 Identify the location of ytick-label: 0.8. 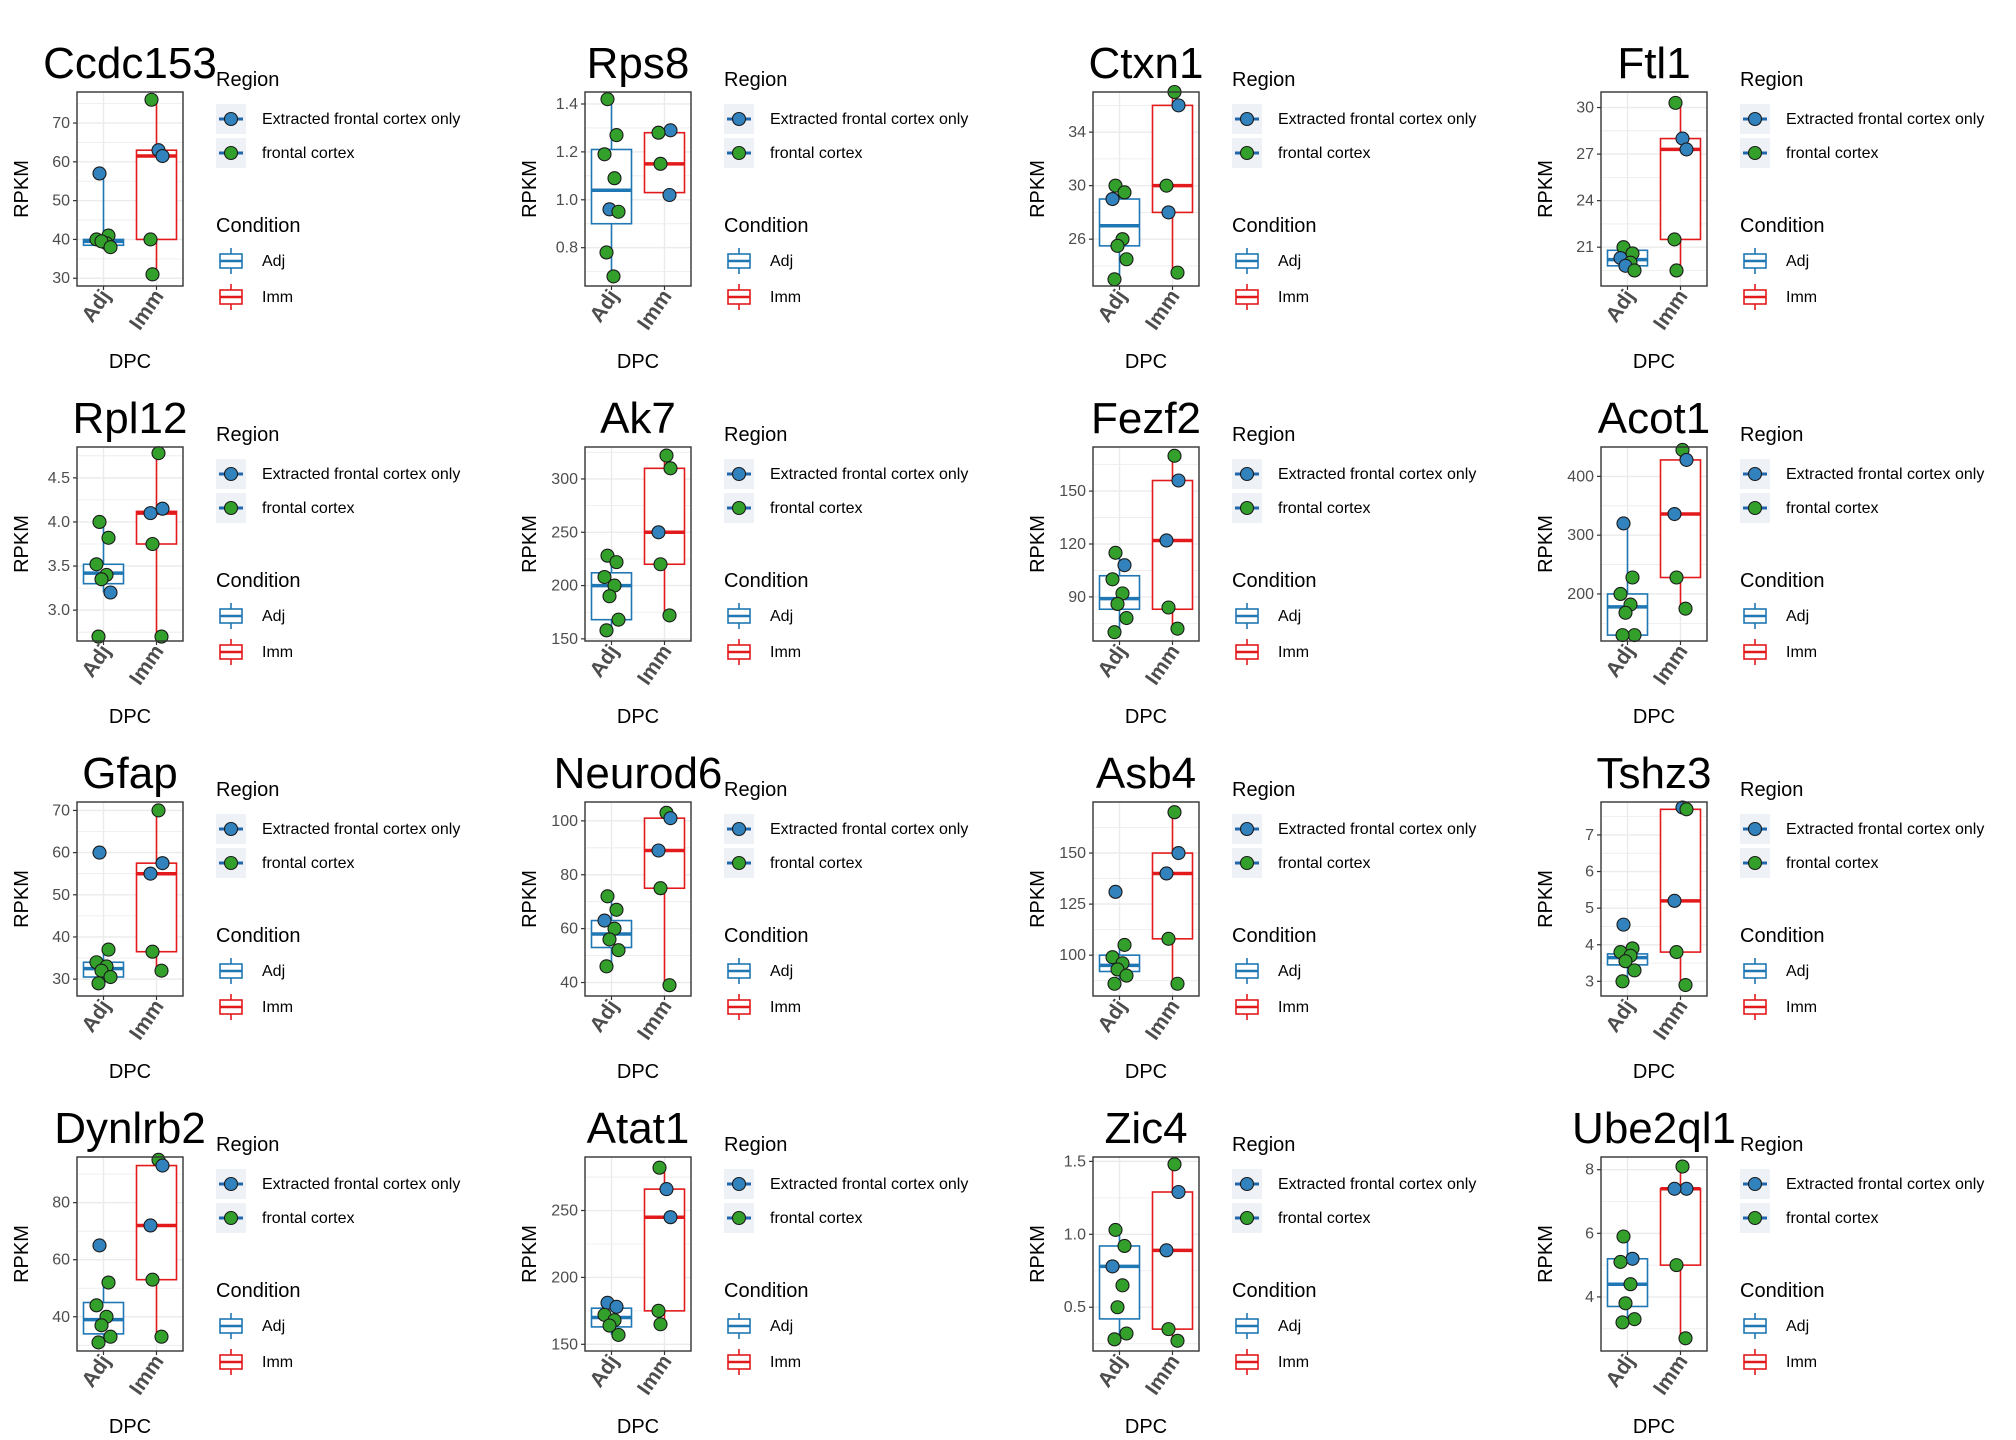
(567, 248).